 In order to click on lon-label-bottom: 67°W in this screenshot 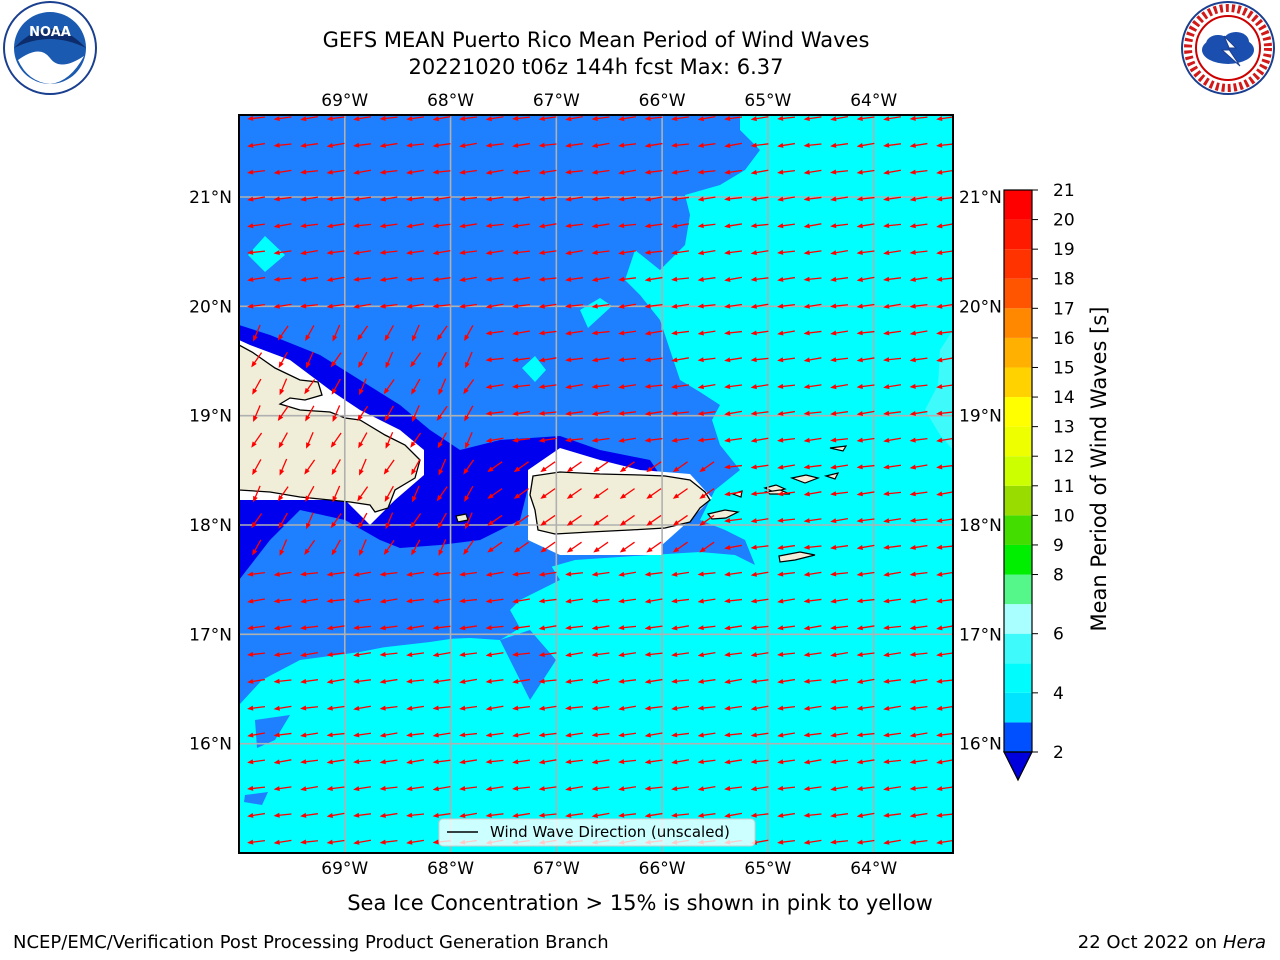, I will do `click(556, 869)`.